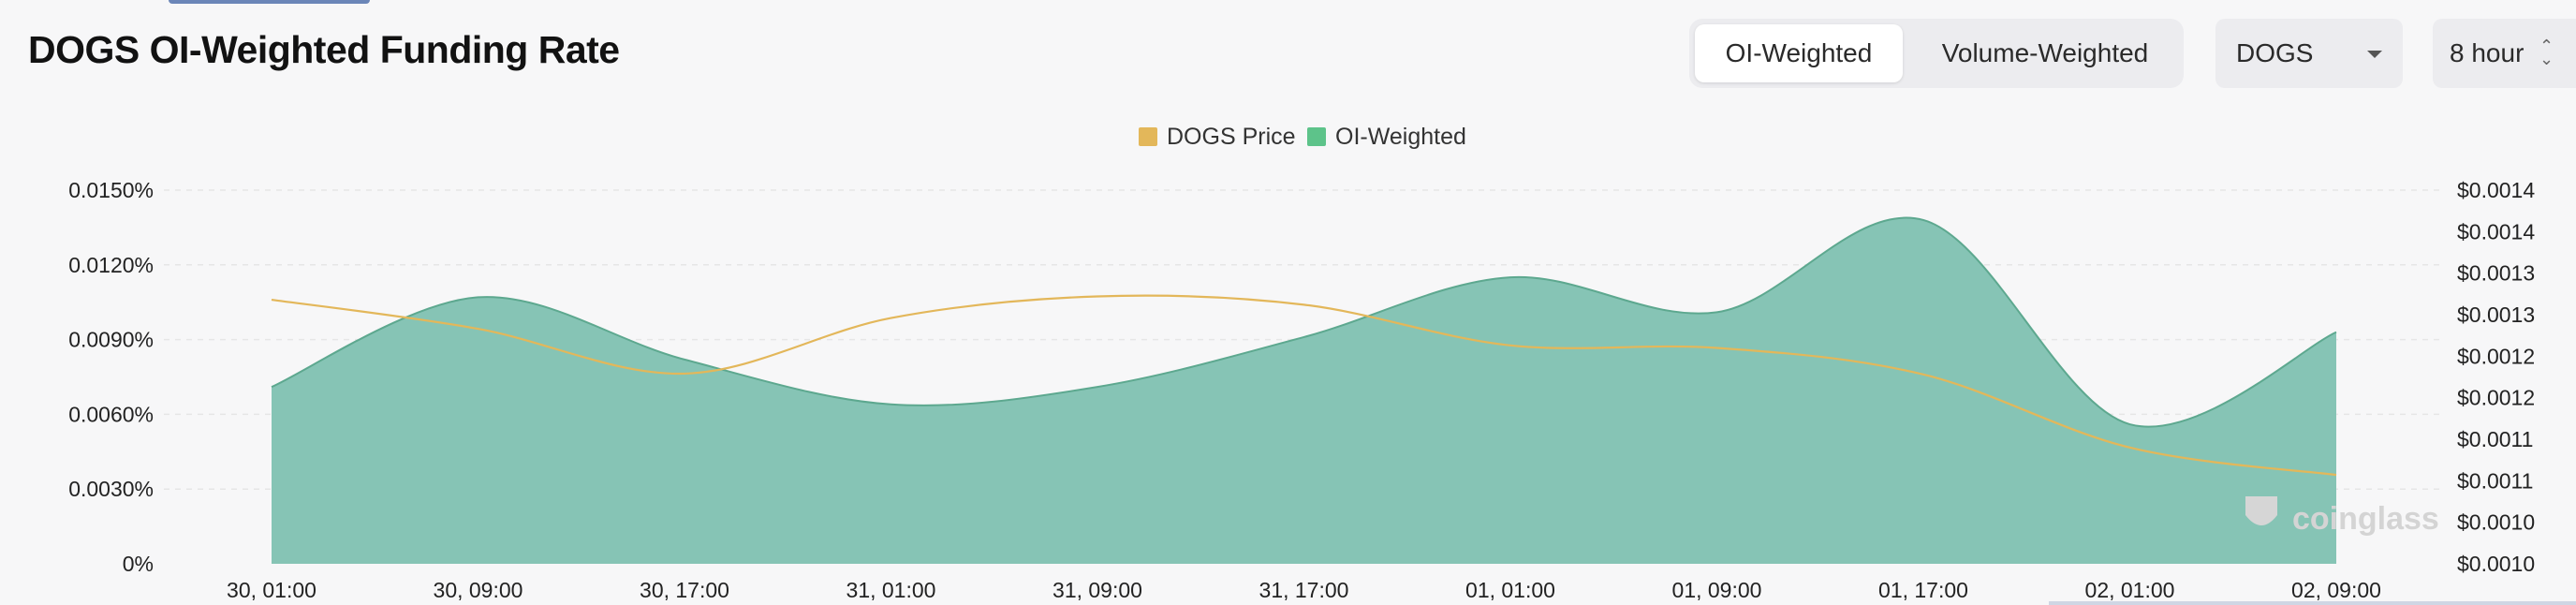 The image size is (2576, 605). What do you see at coordinates (324, 49) in the screenshot?
I see `page-title: DOGS OI-Weighted Funding Rate` at bounding box center [324, 49].